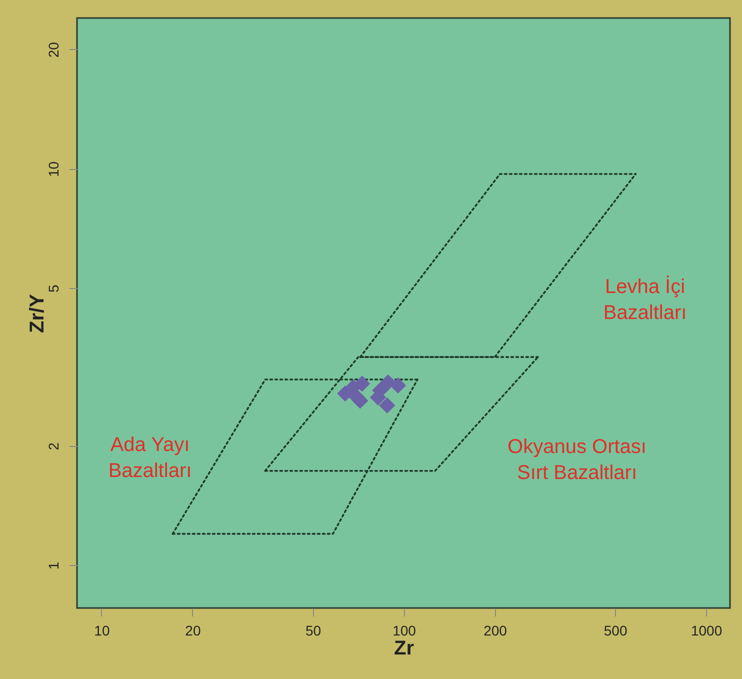 The height and width of the screenshot is (679, 742). What do you see at coordinates (706, 630) in the screenshot?
I see `x-tick-label: 1000` at bounding box center [706, 630].